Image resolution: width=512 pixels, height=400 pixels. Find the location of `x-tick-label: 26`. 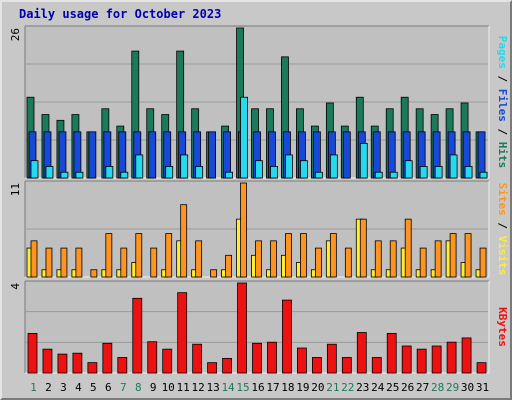

x-tick-label: 26 is located at coordinates (407, 387).